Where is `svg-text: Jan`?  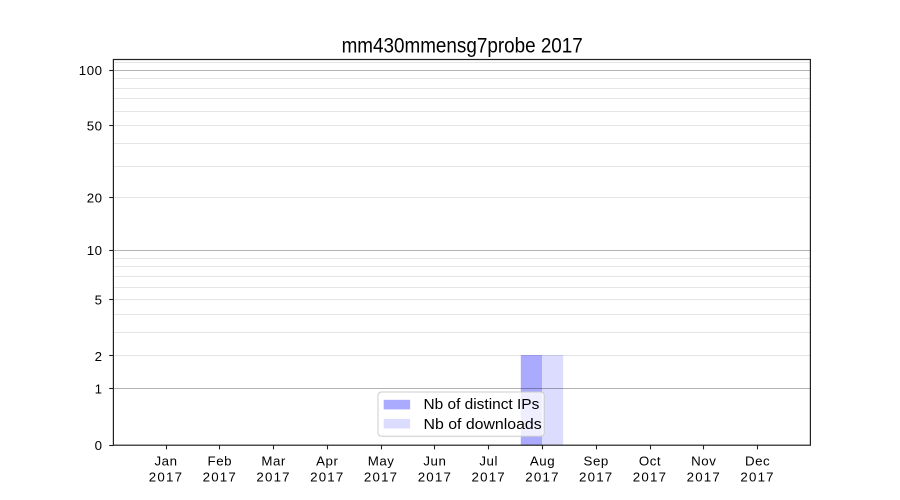 svg-text: Jan is located at coordinates (165, 461).